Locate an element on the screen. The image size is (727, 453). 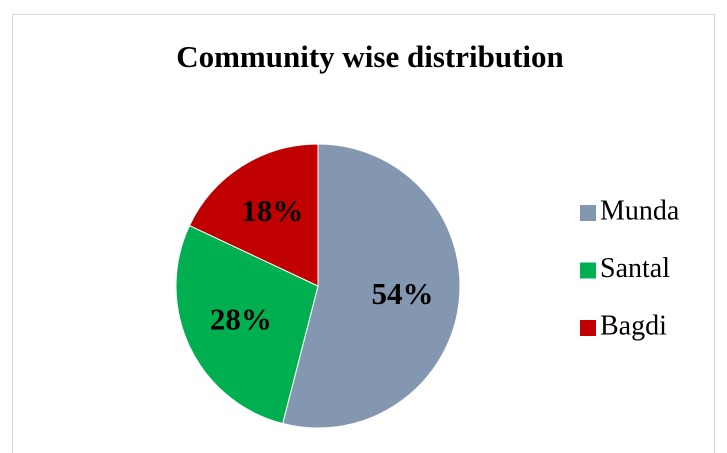
chart-title: Community wise distribution is located at coordinates (370, 56).